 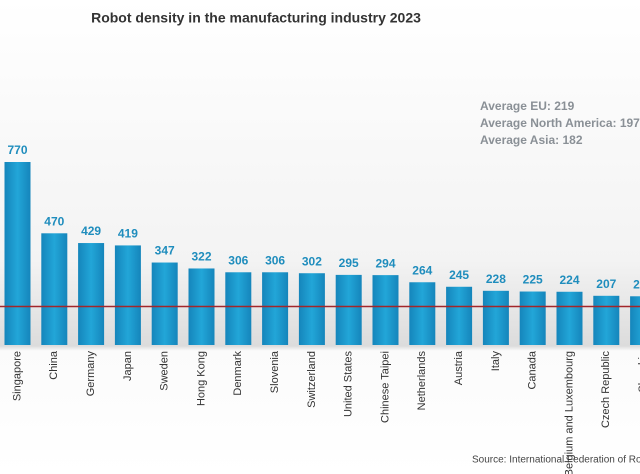 I want to click on x-tick-label: Chinese Taipei, so click(x=385, y=387).